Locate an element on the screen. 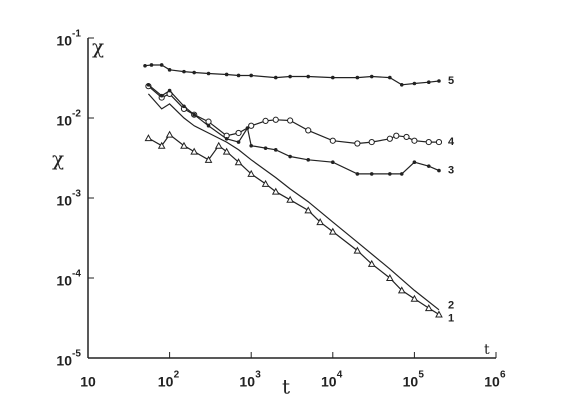  series-label: 5 is located at coordinates (451, 81).